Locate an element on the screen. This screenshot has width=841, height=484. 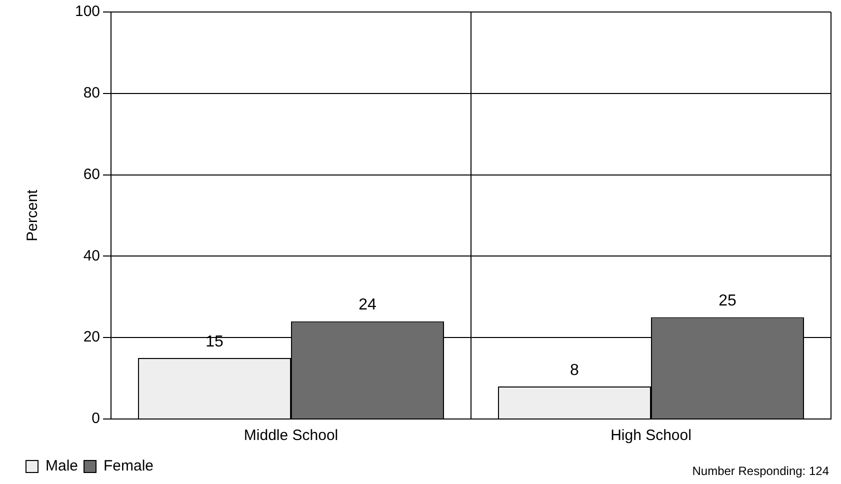
data-label: 8 is located at coordinates (575, 370).